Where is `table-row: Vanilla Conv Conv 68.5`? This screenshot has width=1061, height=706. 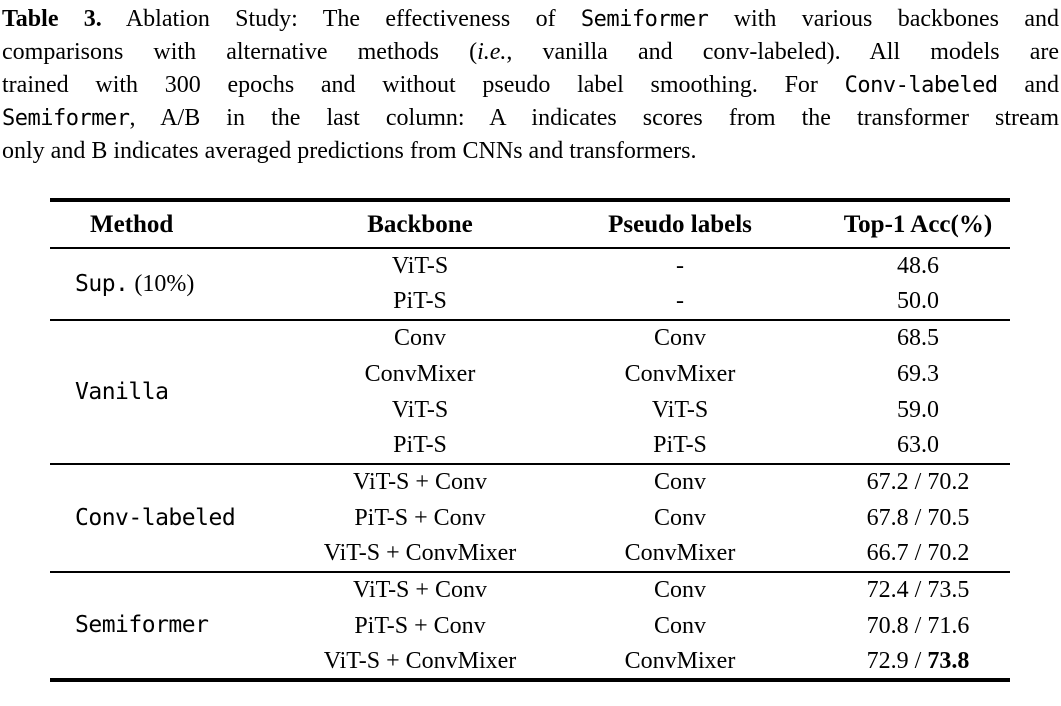 table-row: Vanilla Conv Conv 68.5 is located at coordinates (530, 362).